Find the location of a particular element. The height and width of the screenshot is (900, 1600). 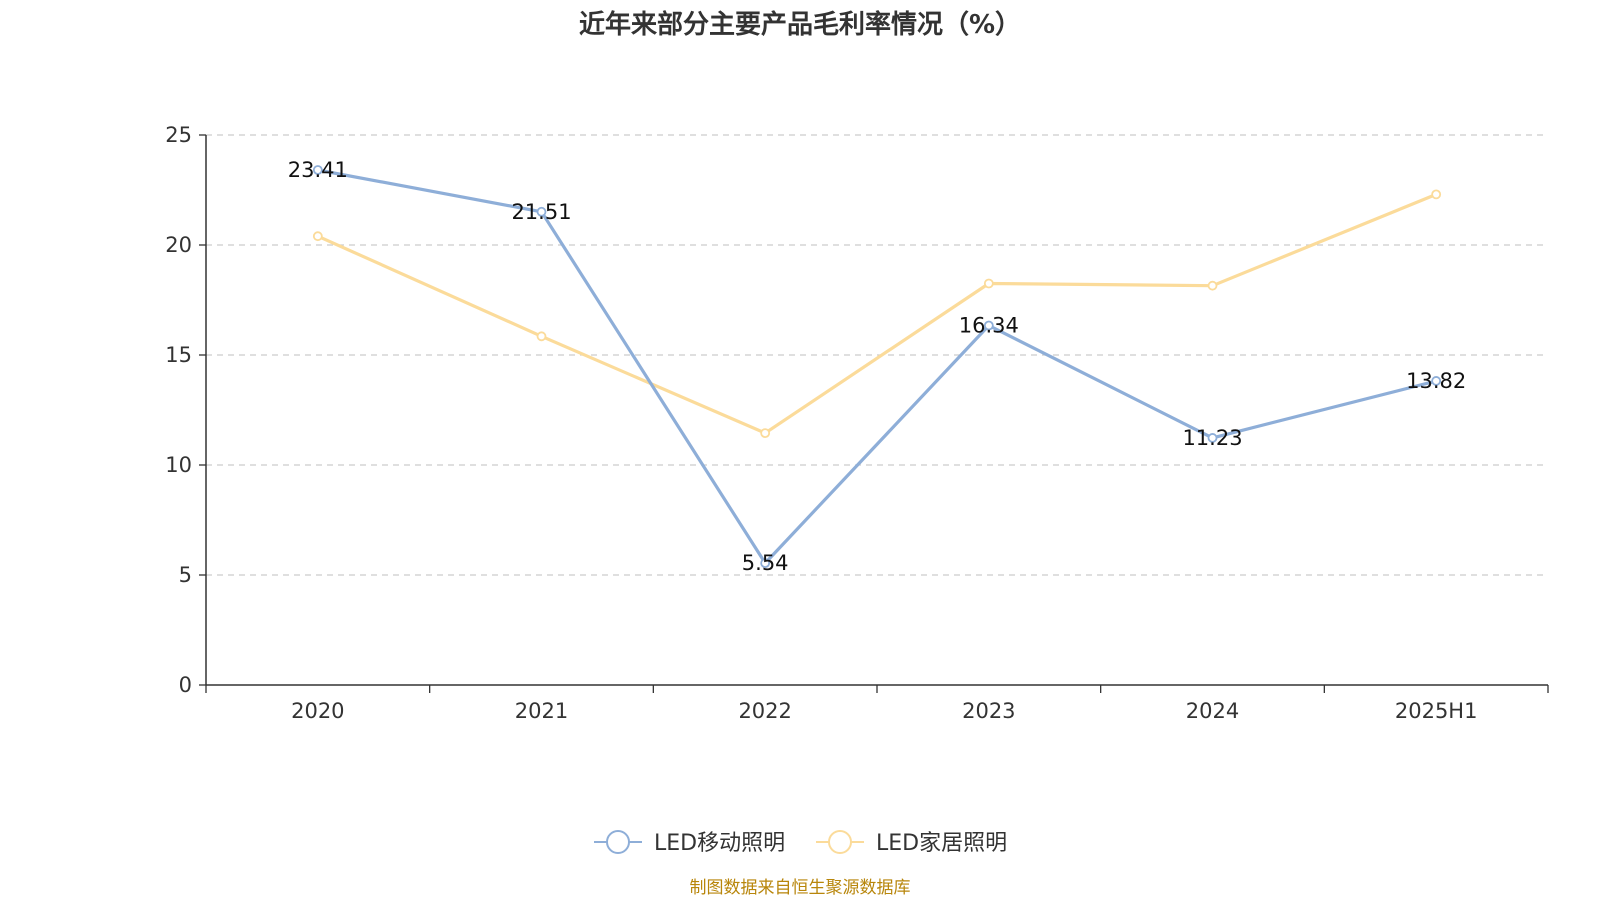

data-label: 16.34 is located at coordinates (989, 326).